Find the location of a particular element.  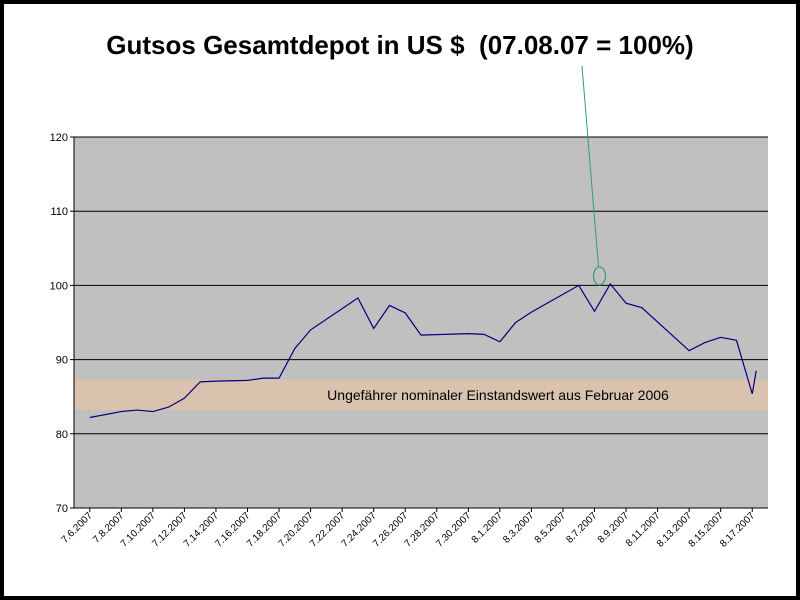

x-tick-label-15: 8.5.2007 is located at coordinates (551, 528).